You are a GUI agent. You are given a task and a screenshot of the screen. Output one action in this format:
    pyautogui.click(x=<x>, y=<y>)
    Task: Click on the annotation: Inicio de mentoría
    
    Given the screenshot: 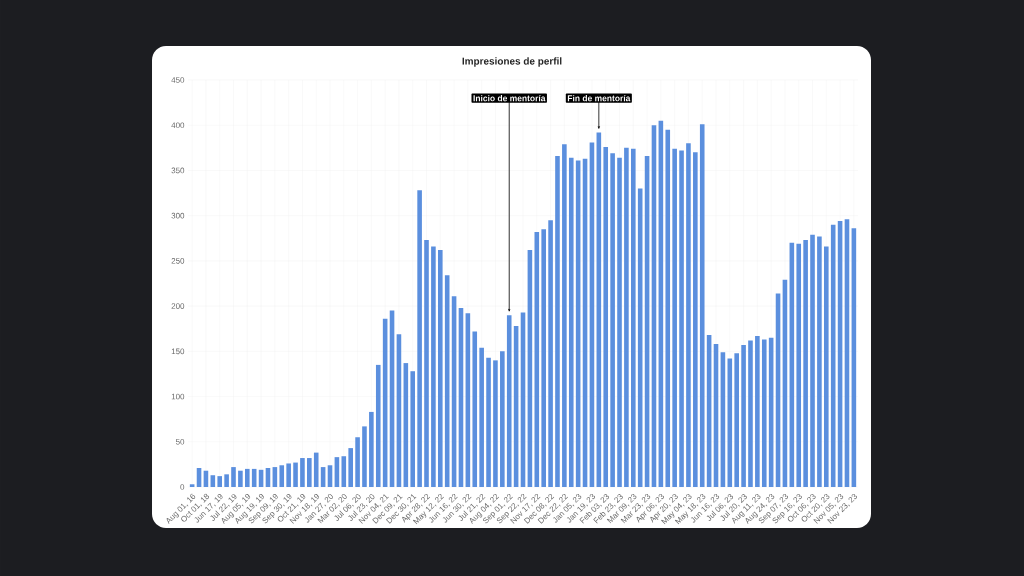 What is the action you would take?
    pyautogui.click(x=509, y=98)
    